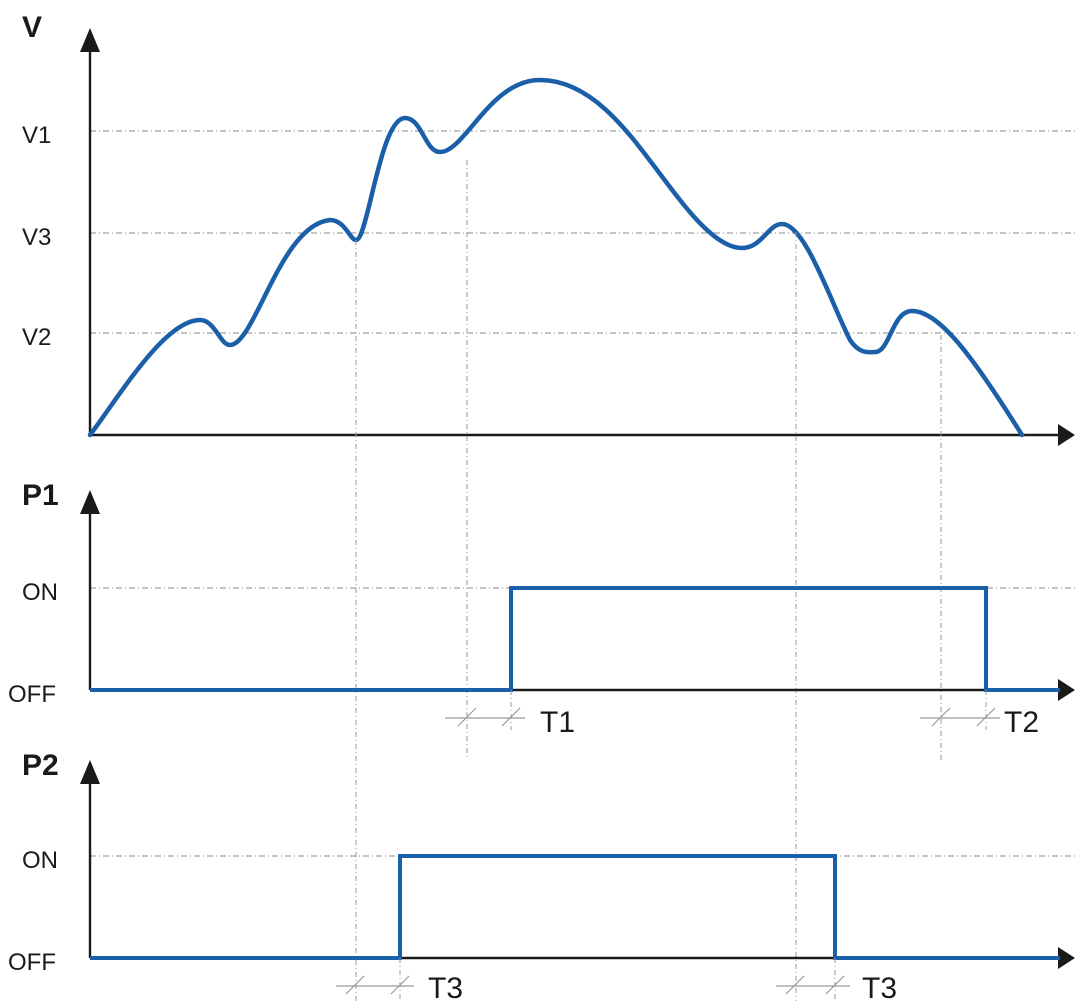 This screenshot has height=1001, width=1075. What do you see at coordinates (32, 962) in the screenshot?
I see `p2-off-label: OFF` at bounding box center [32, 962].